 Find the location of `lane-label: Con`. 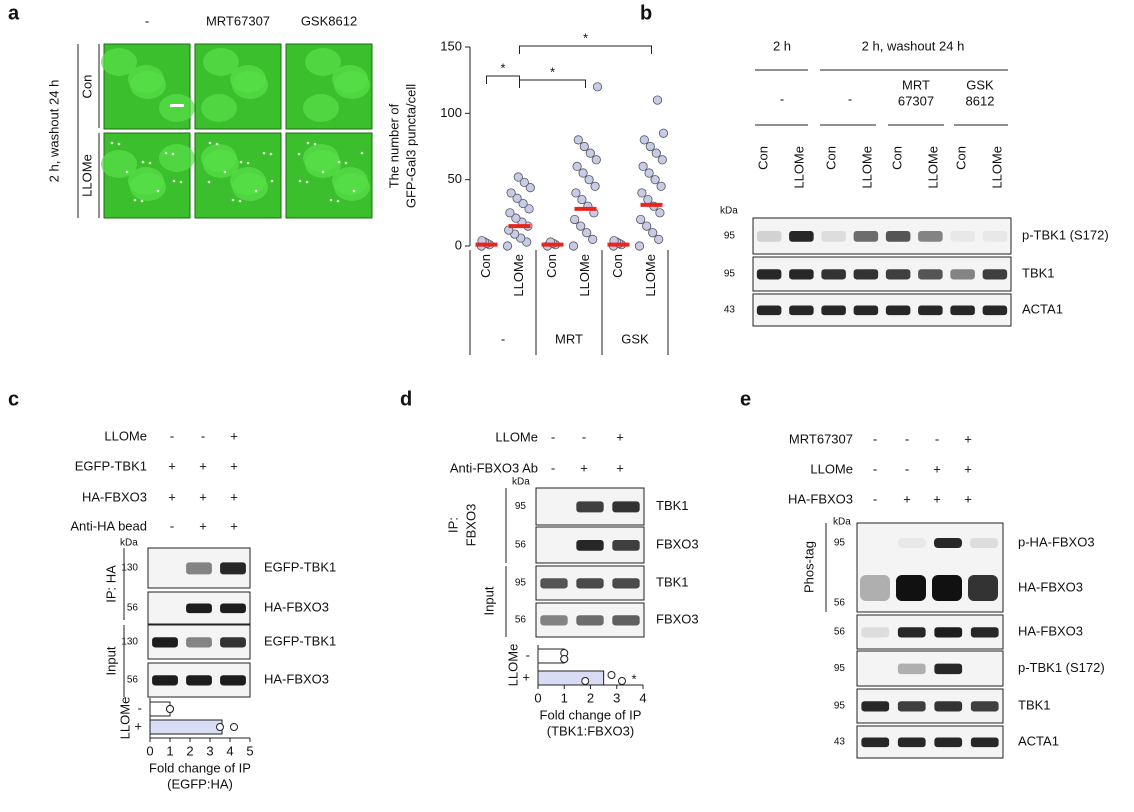

lane-label: Con is located at coordinates (960, 158).